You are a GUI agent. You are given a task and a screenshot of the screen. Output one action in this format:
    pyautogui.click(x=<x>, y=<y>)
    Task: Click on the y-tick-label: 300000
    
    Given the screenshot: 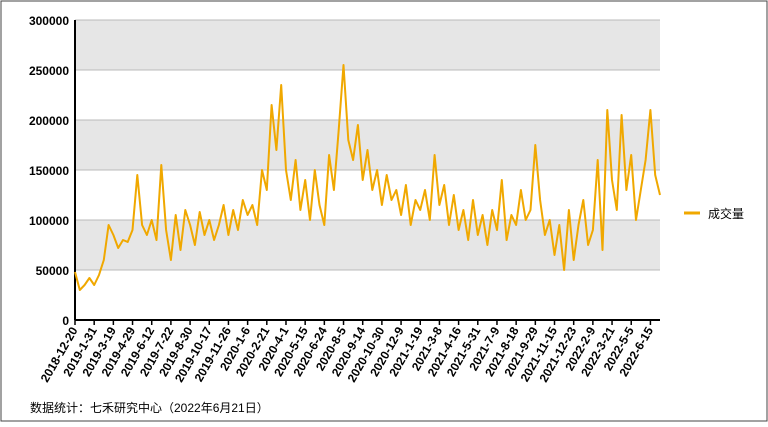 What is the action you would take?
    pyautogui.click(x=49, y=21)
    